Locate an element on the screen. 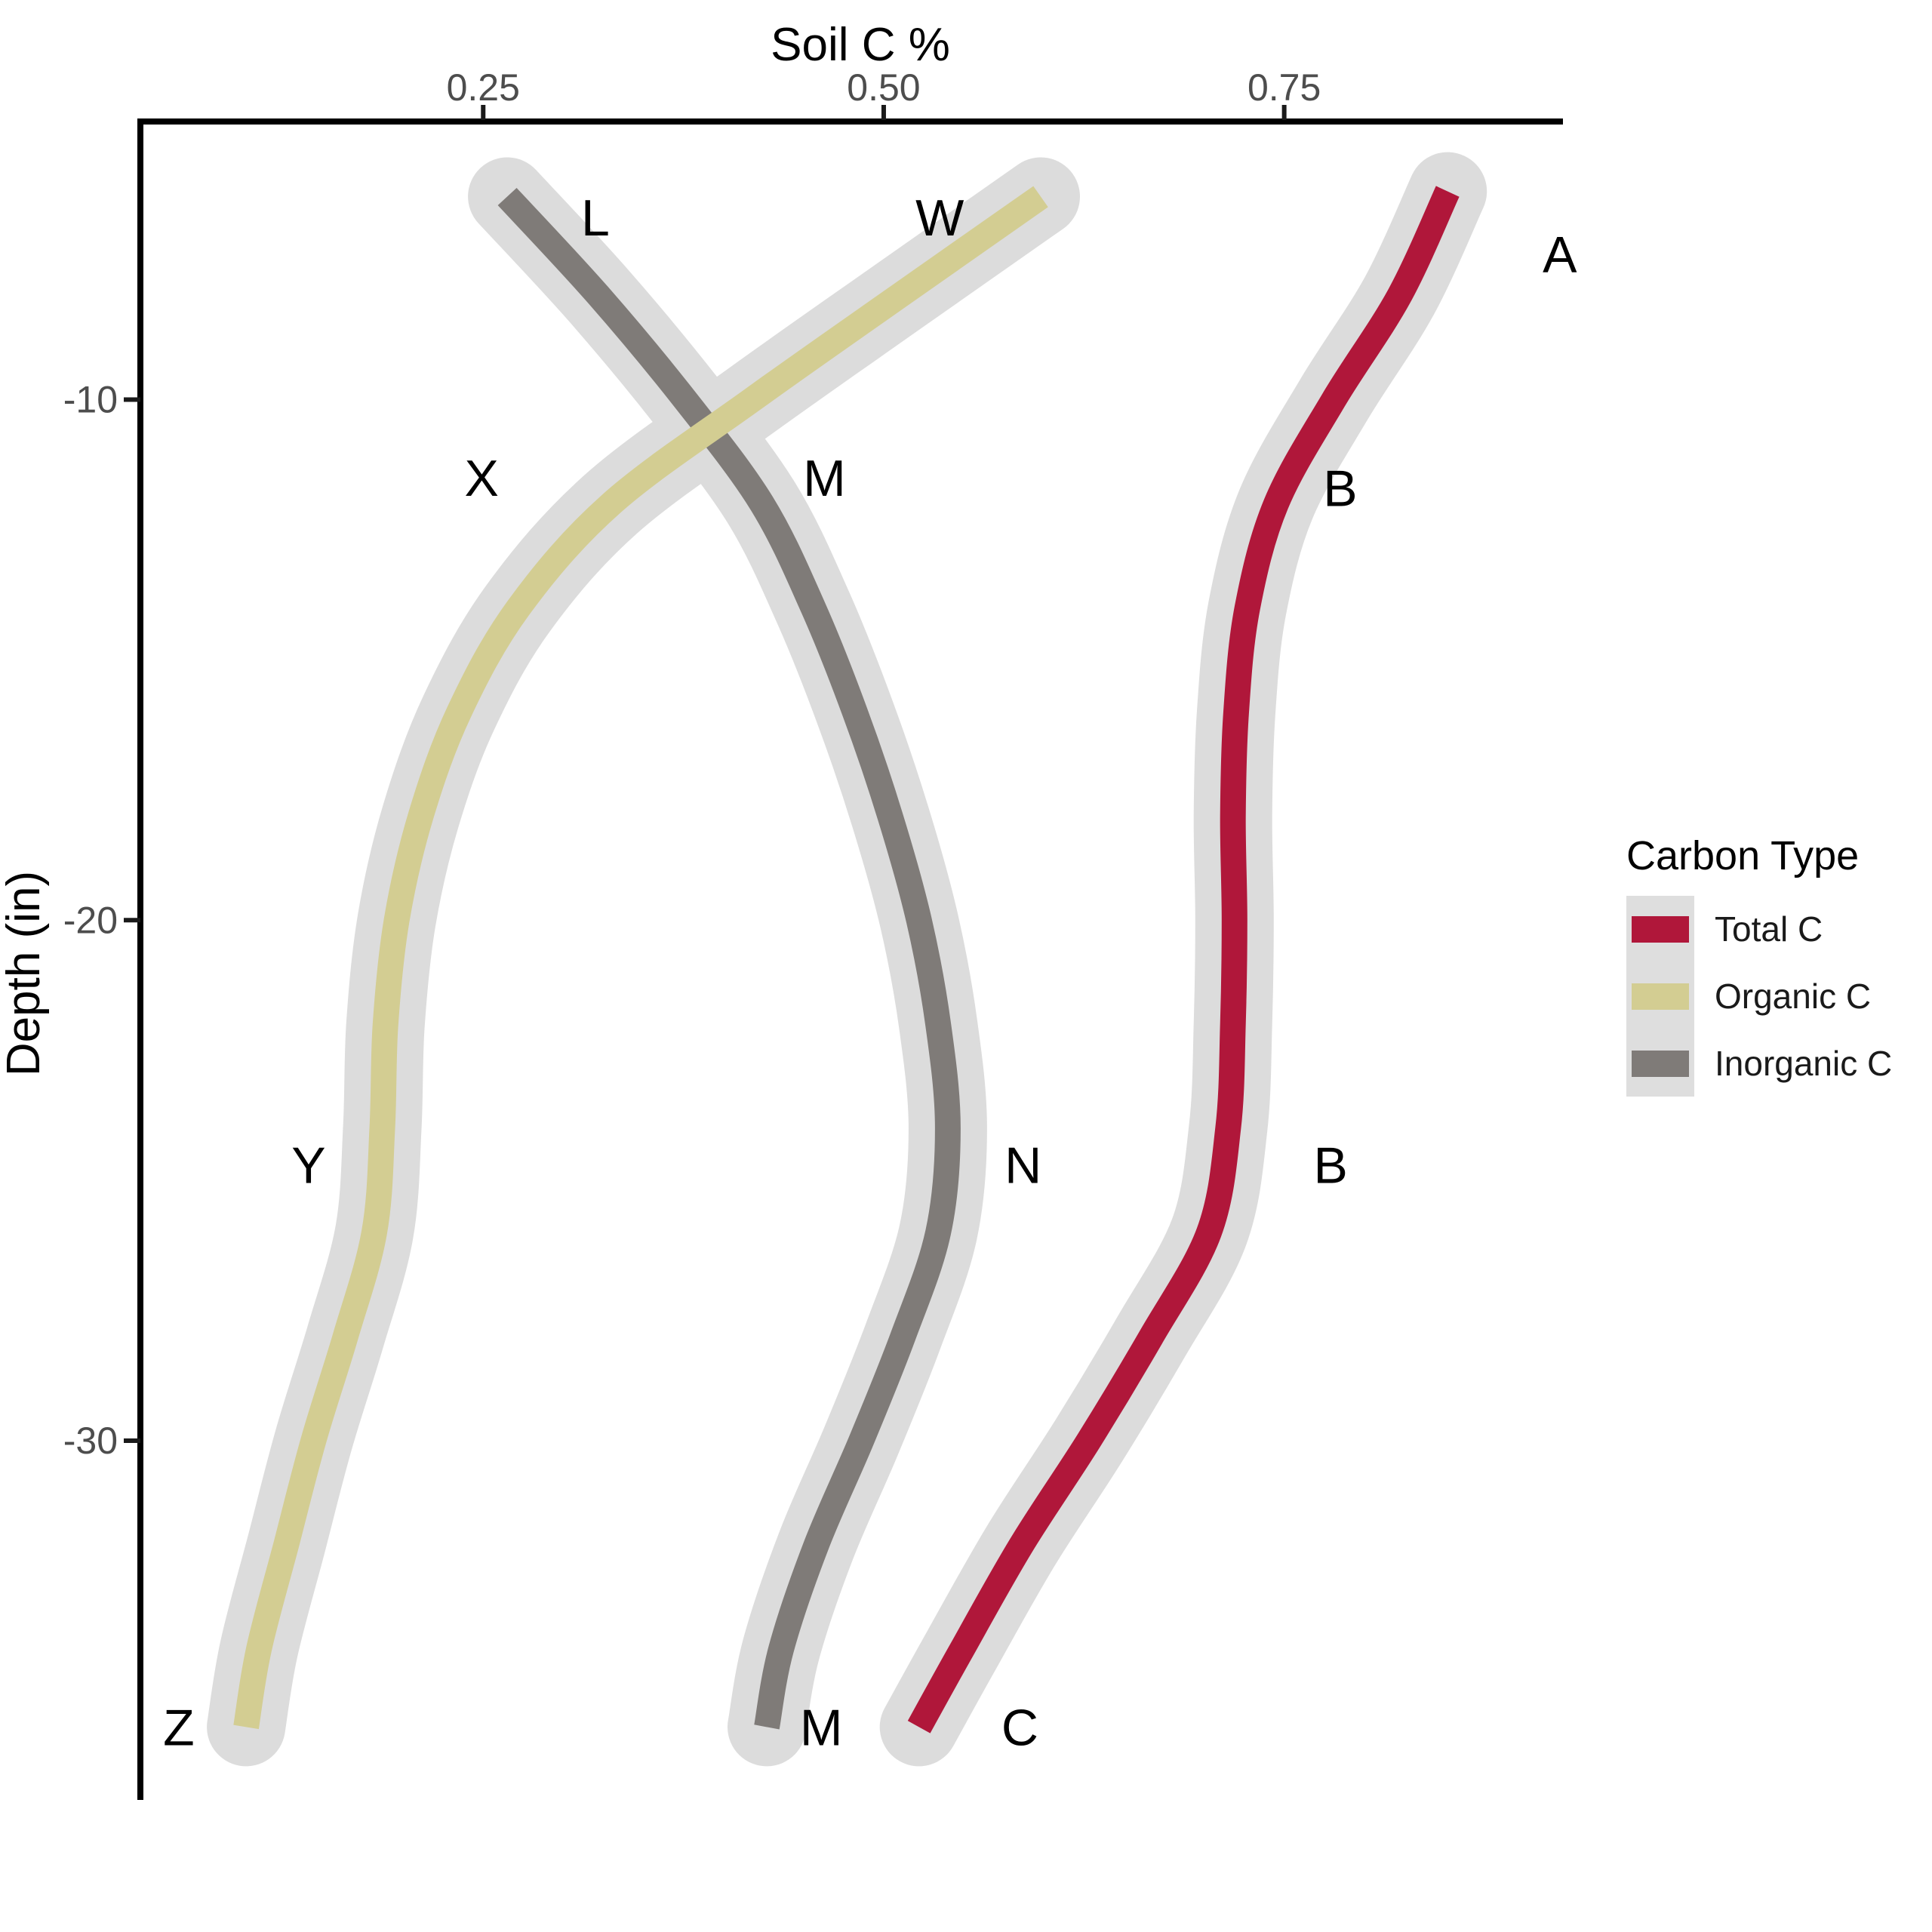 Image resolution: width=1932 pixels, height=1932 pixels. legend-label-inorganic-c: Inorganic C is located at coordinates (1803, 1063).